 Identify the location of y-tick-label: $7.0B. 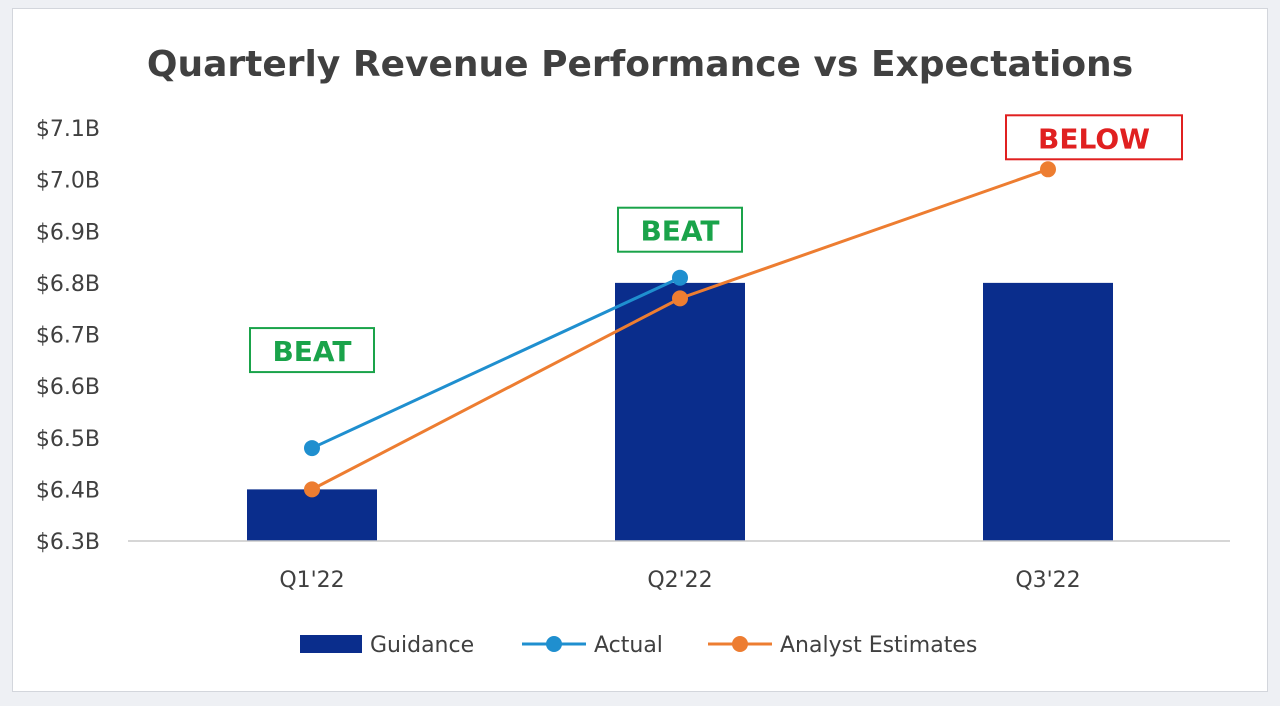
(68, 181).